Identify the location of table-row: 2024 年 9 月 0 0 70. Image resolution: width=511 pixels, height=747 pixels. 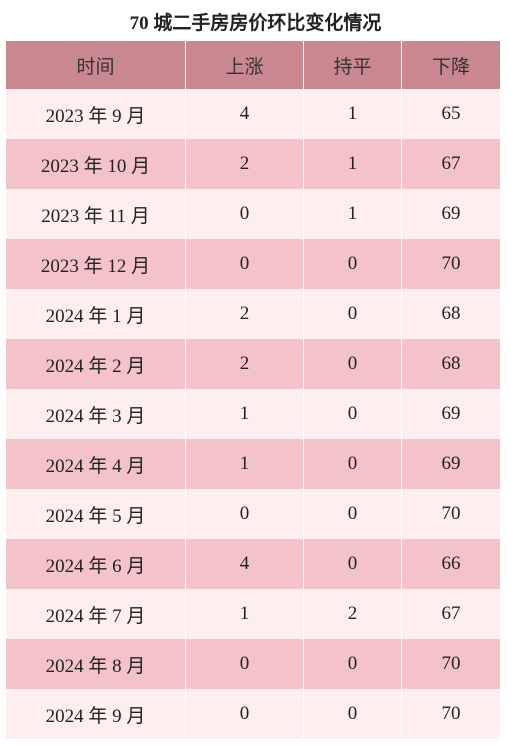
(253, 714).